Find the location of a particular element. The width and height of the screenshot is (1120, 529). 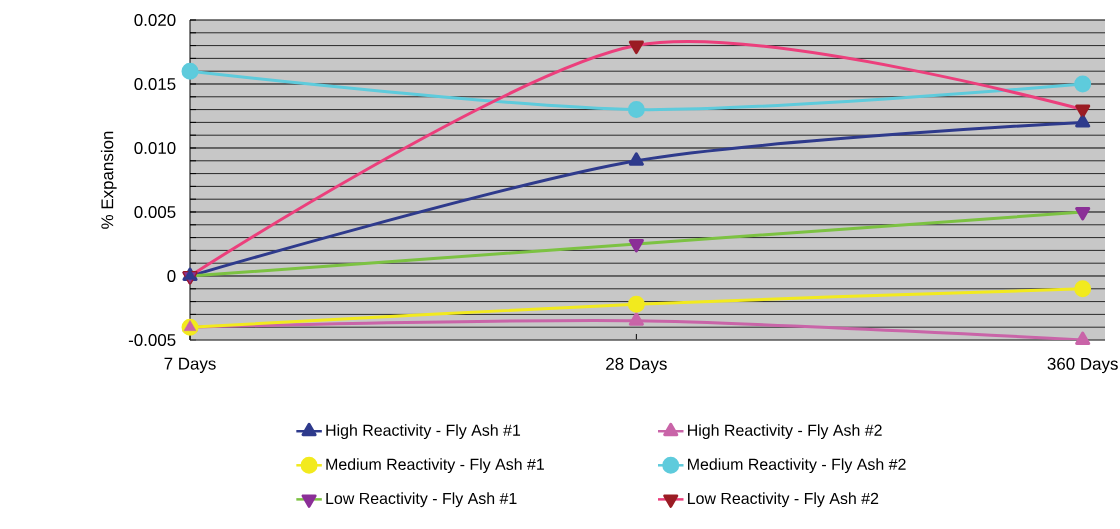

legend-label: Low Reactivity - Fly Ash #2 is located at coordinates (783, 500).